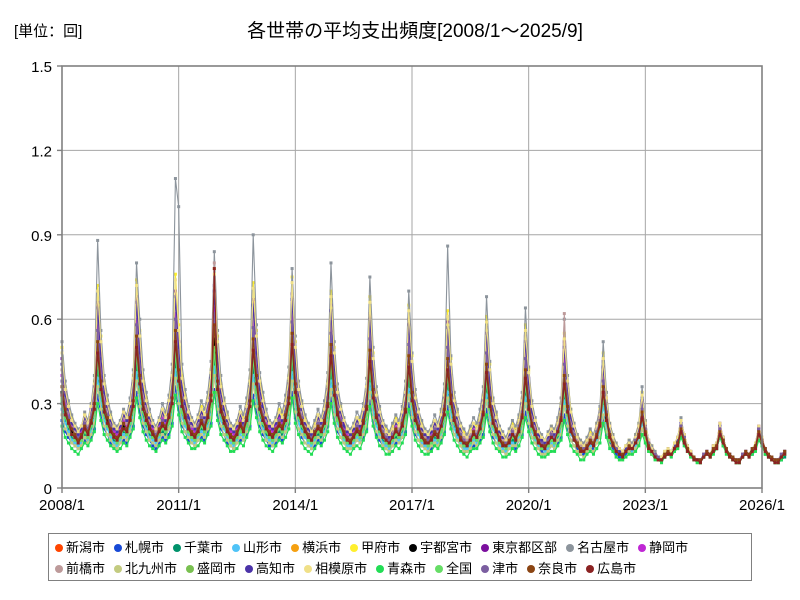 The image size is (800, 600). I want to click on legend-item-山形市: 山形市, so click(257, 547).